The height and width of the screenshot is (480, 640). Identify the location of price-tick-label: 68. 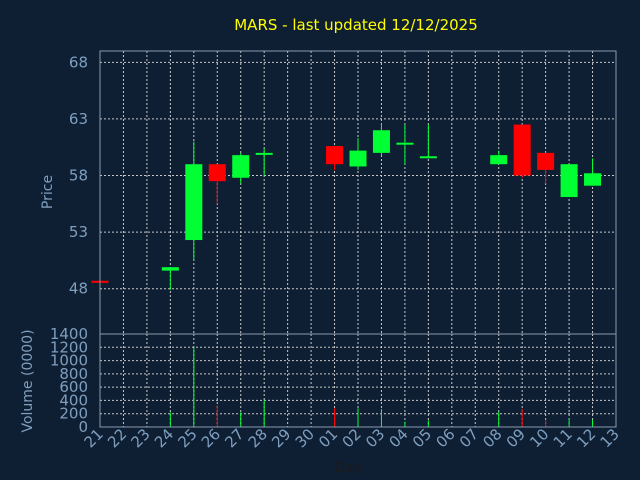
(78, 62).